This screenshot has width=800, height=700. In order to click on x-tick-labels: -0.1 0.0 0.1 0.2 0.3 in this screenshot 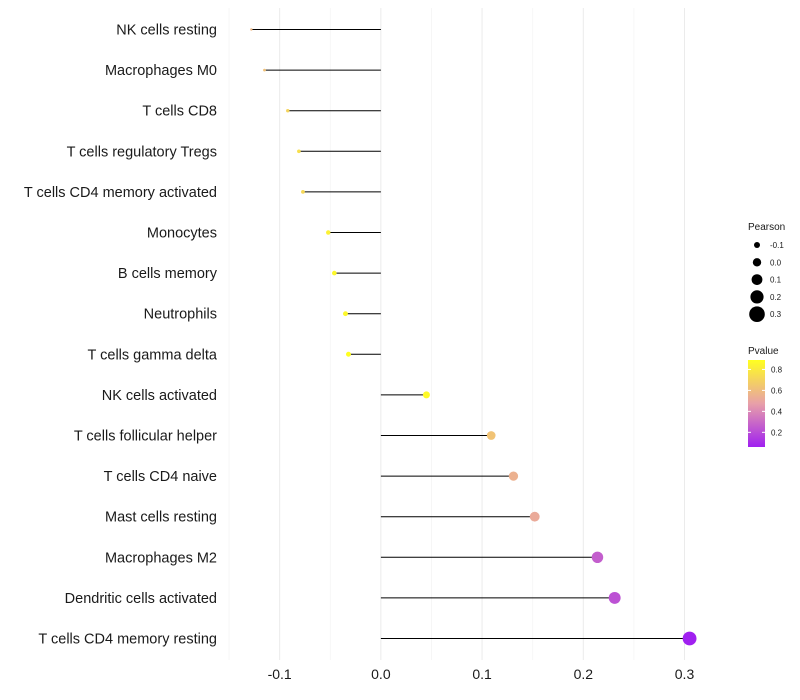, I will do `click(481, 674)`.